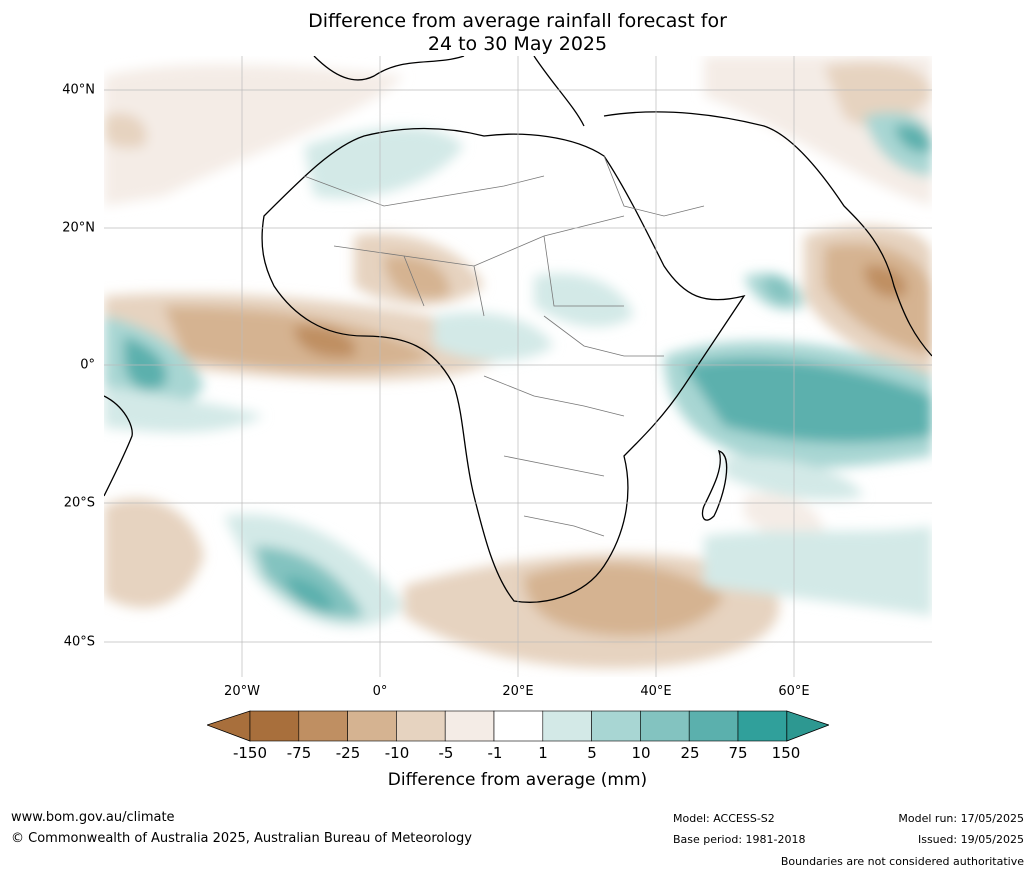 This screenshot has height=873, width=1035. I want to click on lat-label-0: 0°, so click(87, 365).